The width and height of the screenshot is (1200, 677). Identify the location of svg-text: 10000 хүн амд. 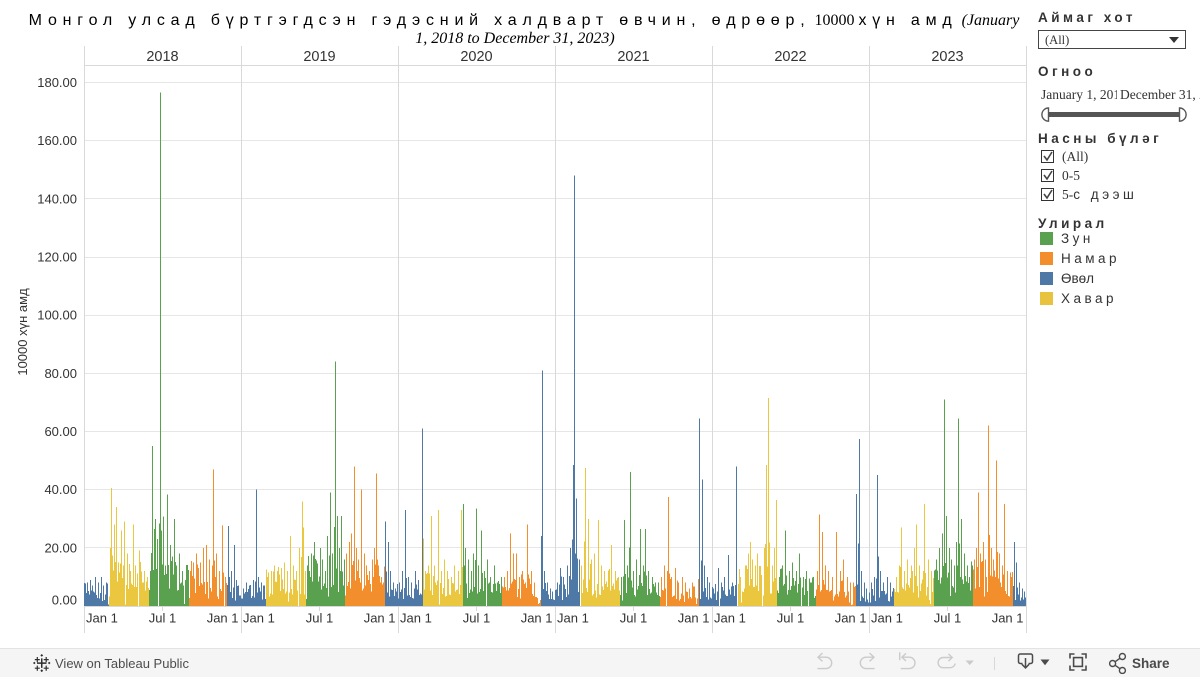
(22, 332).